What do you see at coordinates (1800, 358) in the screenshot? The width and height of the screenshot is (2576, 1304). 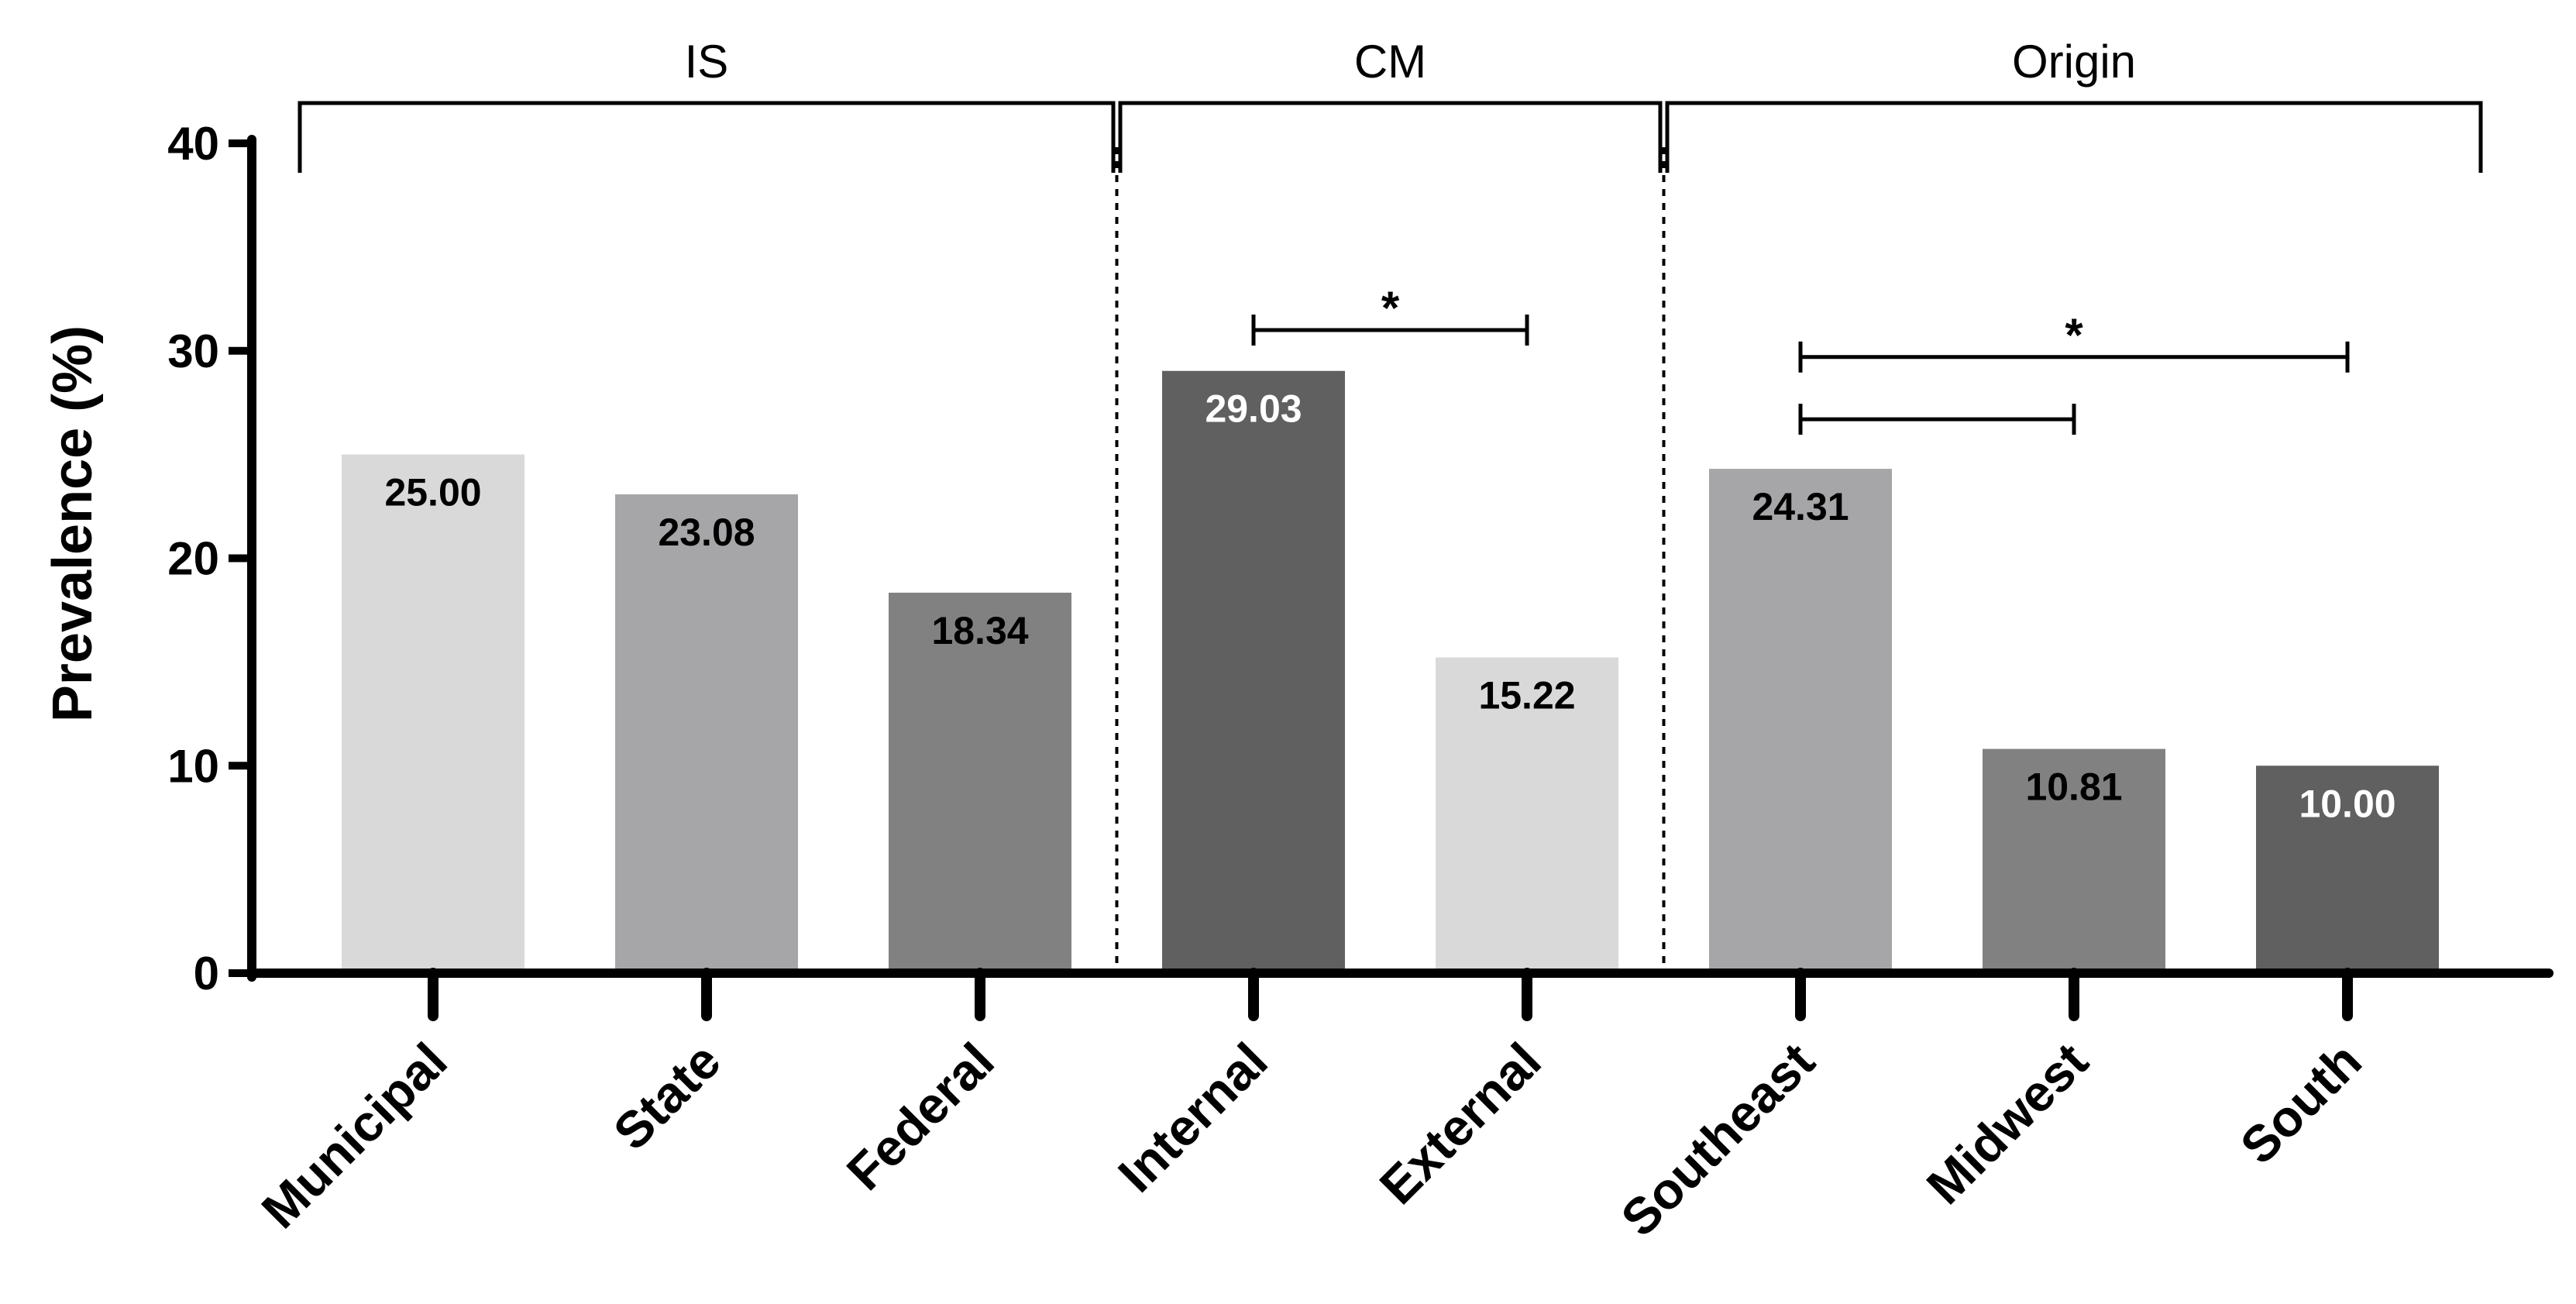 I see `significance-brackets: **` at bounding box center [1800, 358].